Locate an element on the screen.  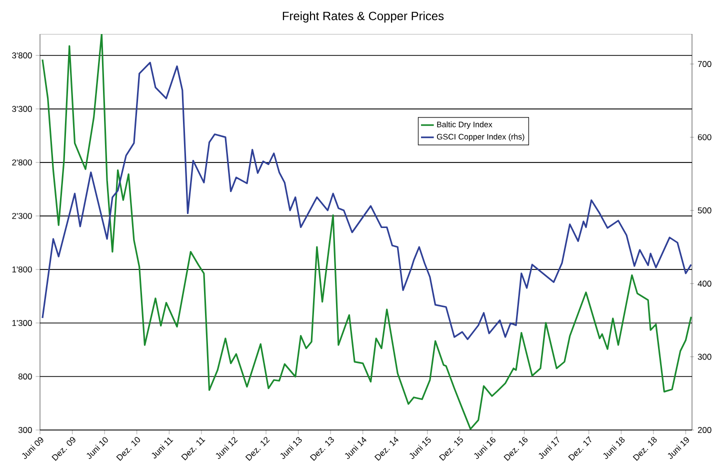
x-tick-label: Dez. 11 is located at coordinates (193, 448).